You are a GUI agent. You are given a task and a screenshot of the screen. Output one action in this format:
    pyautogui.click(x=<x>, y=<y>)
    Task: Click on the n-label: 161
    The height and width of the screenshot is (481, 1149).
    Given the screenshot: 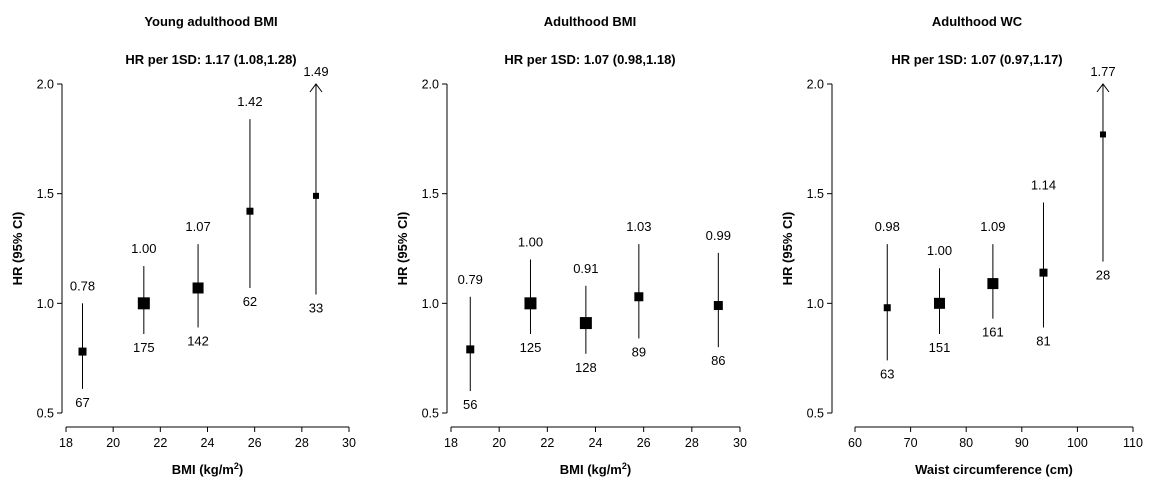 What is the action you would take?
    pyautogui.click(x=993, y=332)
    